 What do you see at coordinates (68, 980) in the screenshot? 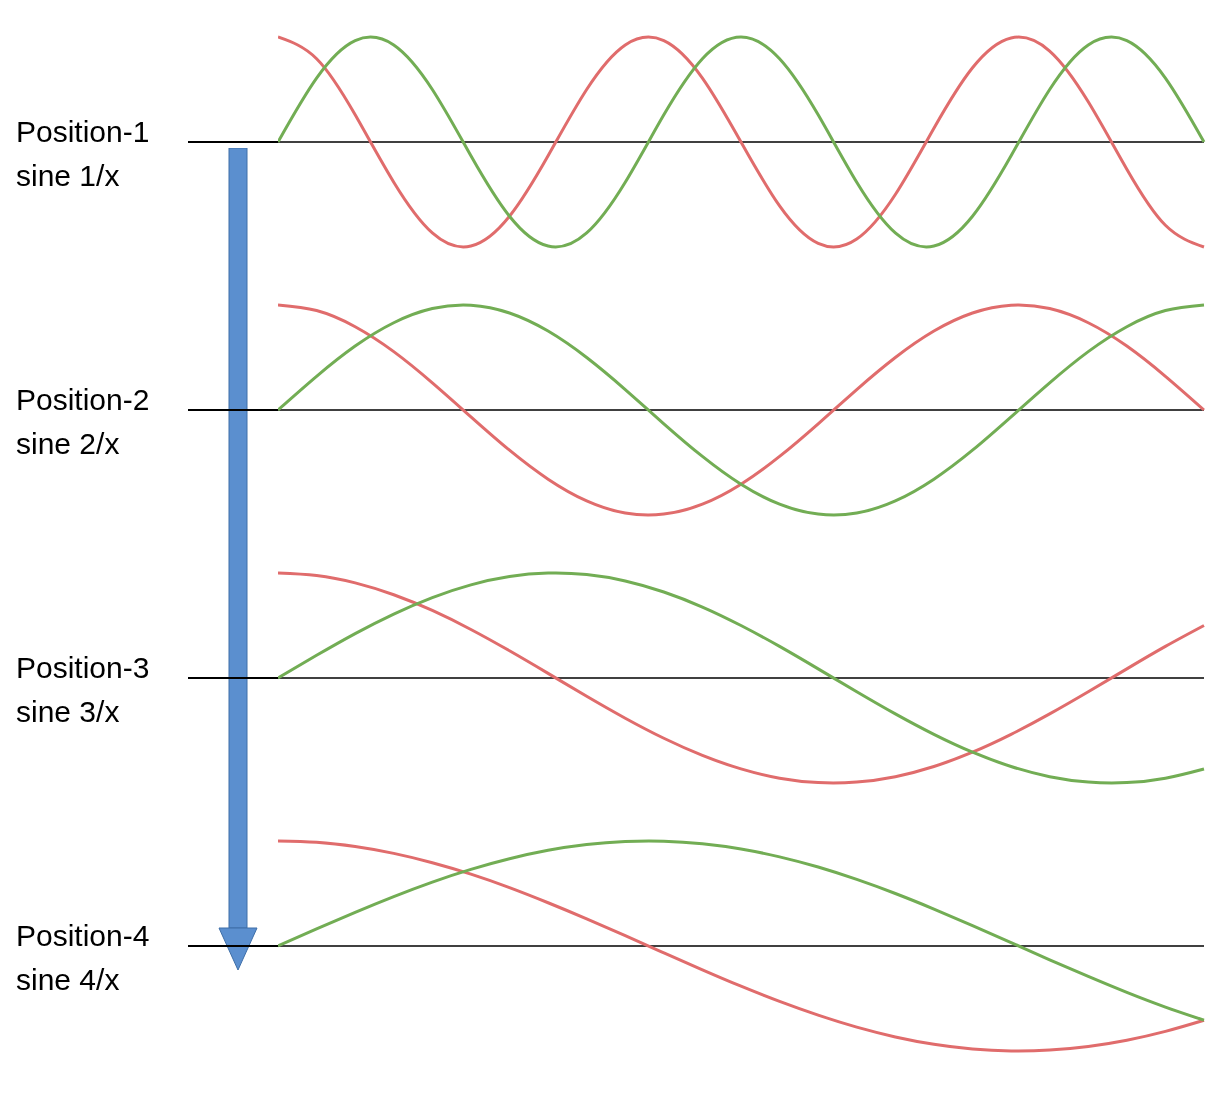
I see `text: sine 4/x` at bounding box center [68, 980].